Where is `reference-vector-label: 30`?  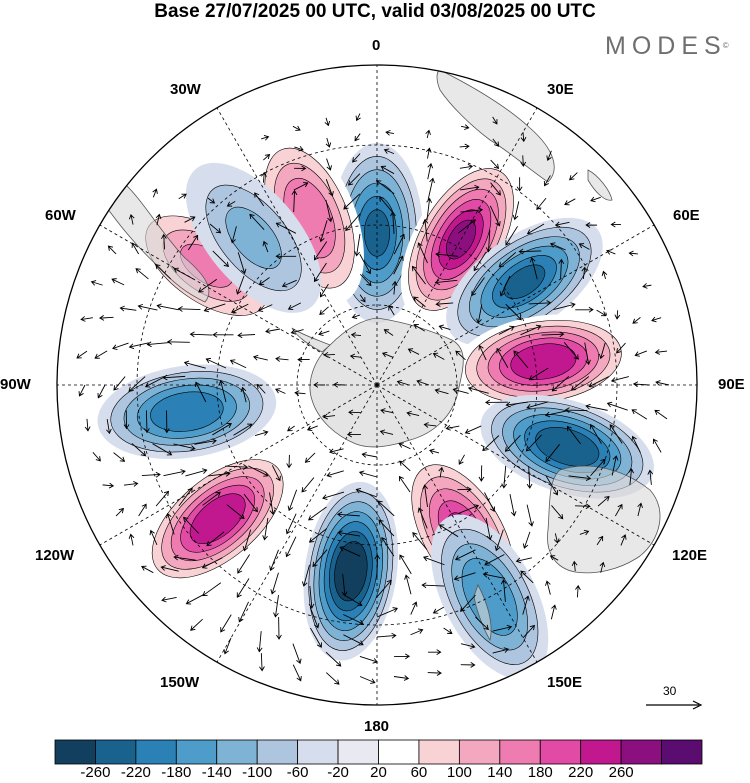 reference-vector-label: 30 is located at coordinates (670, 691).